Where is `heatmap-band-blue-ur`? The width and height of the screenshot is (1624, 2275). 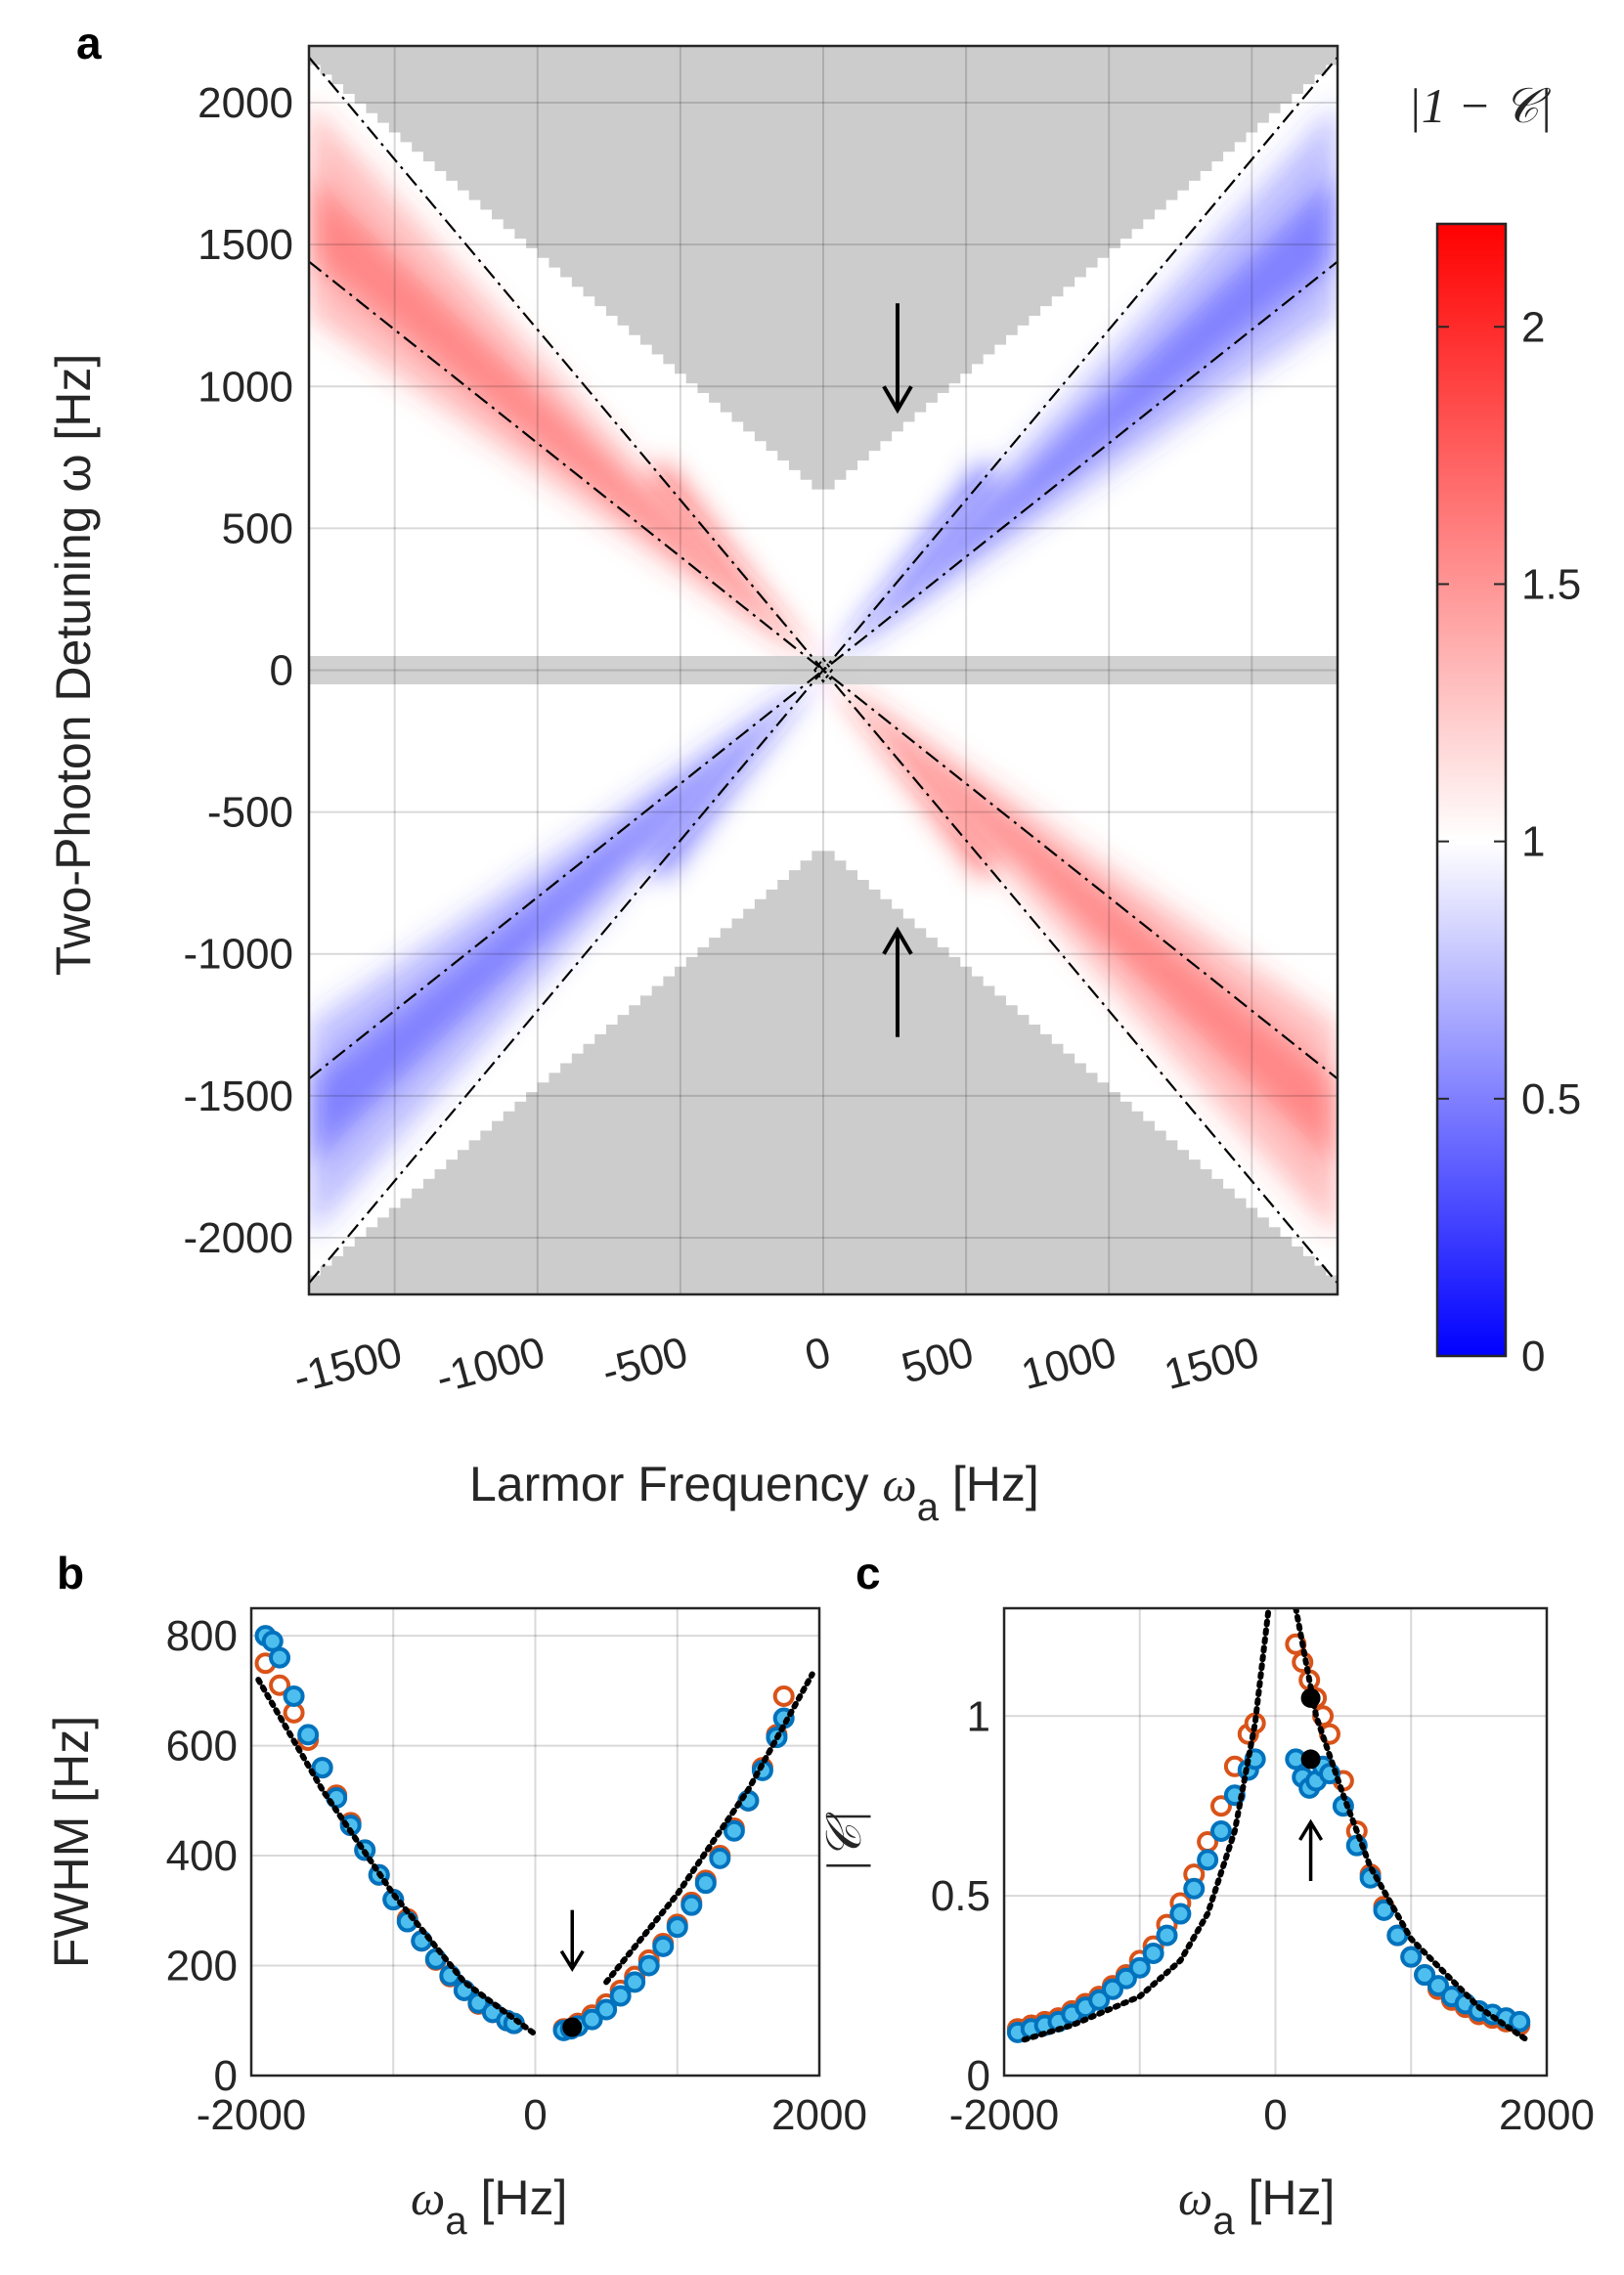 heatmap-band-blue-ur is located at coordinates (1080, 387).